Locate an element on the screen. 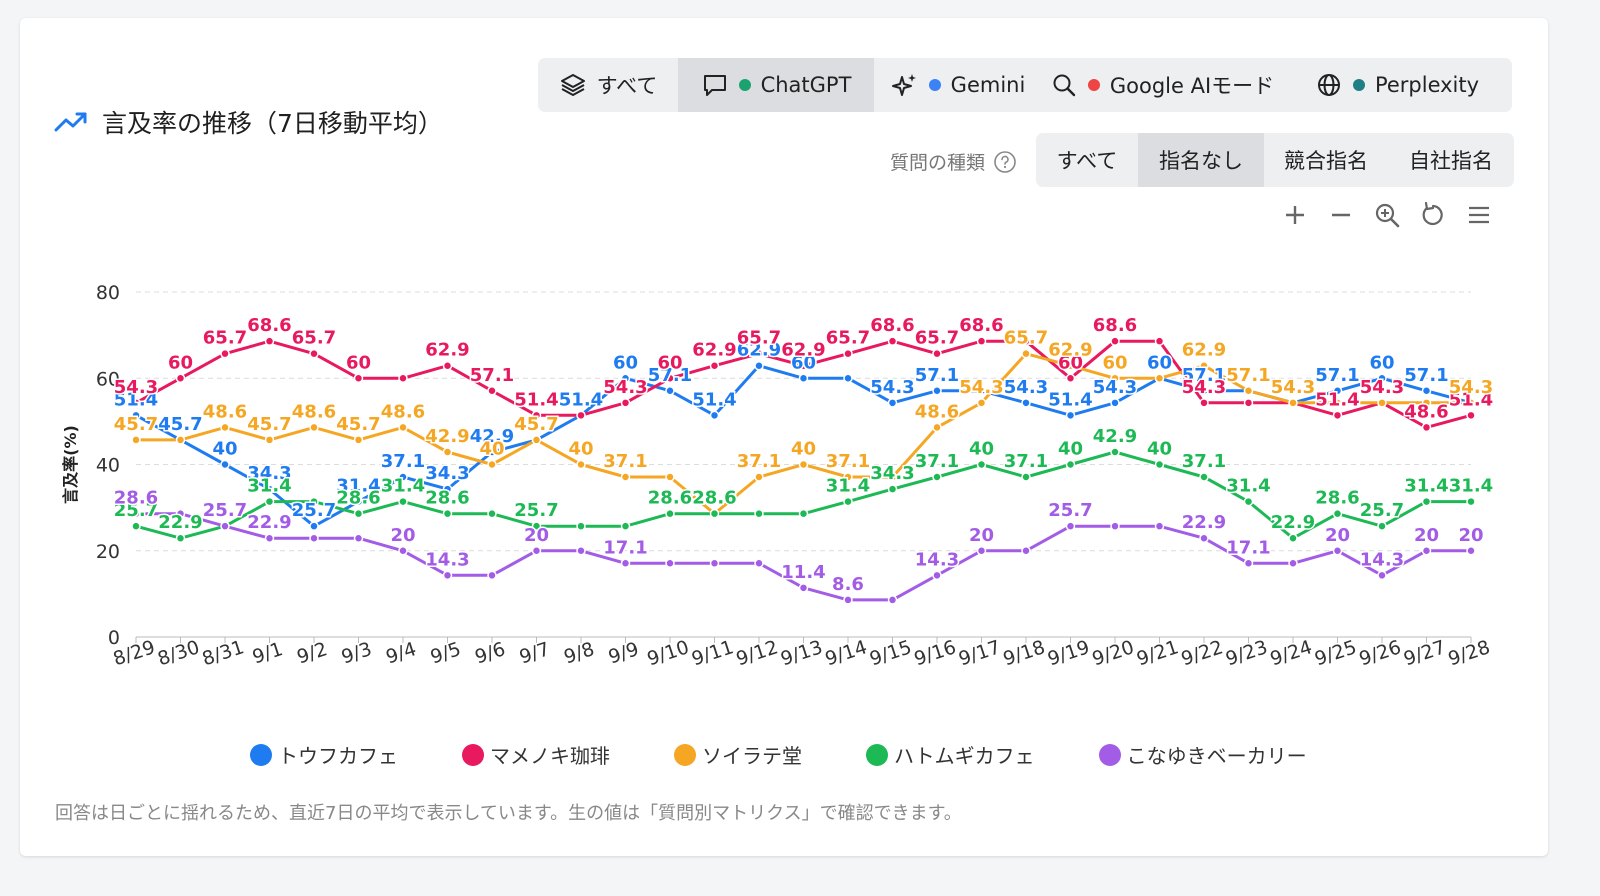 The width and height of the screenshot is (1600, 896). data-label: 51.4 is located at coordinates (136, 399).